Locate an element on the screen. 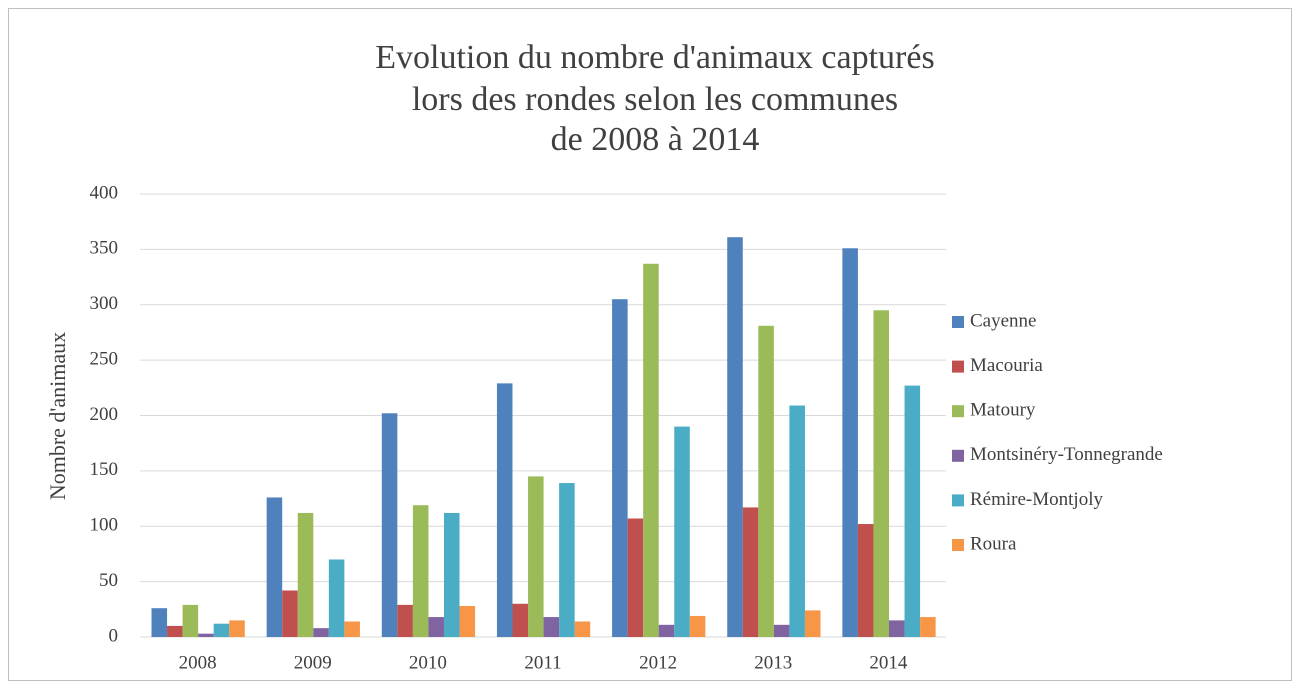  chart-title: Evolution du nombre d'animaux capturés is located at coordinates (654, 57).